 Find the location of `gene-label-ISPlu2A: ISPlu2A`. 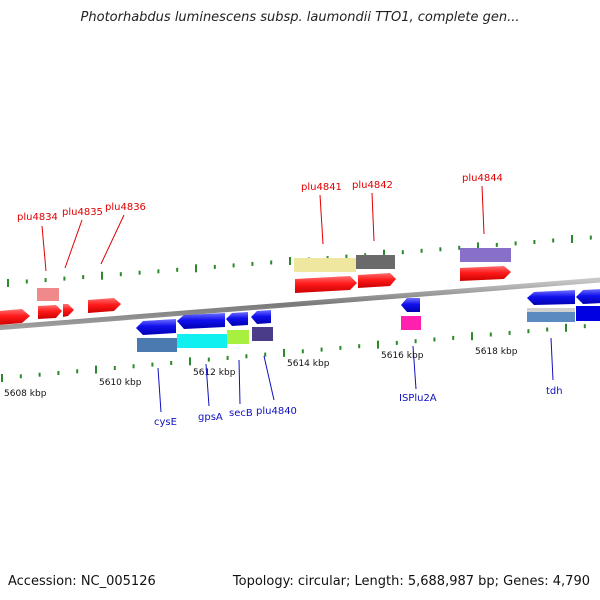

gene-label-ISPlu2A: ISPlu2A is located at coordinates (418, 398).